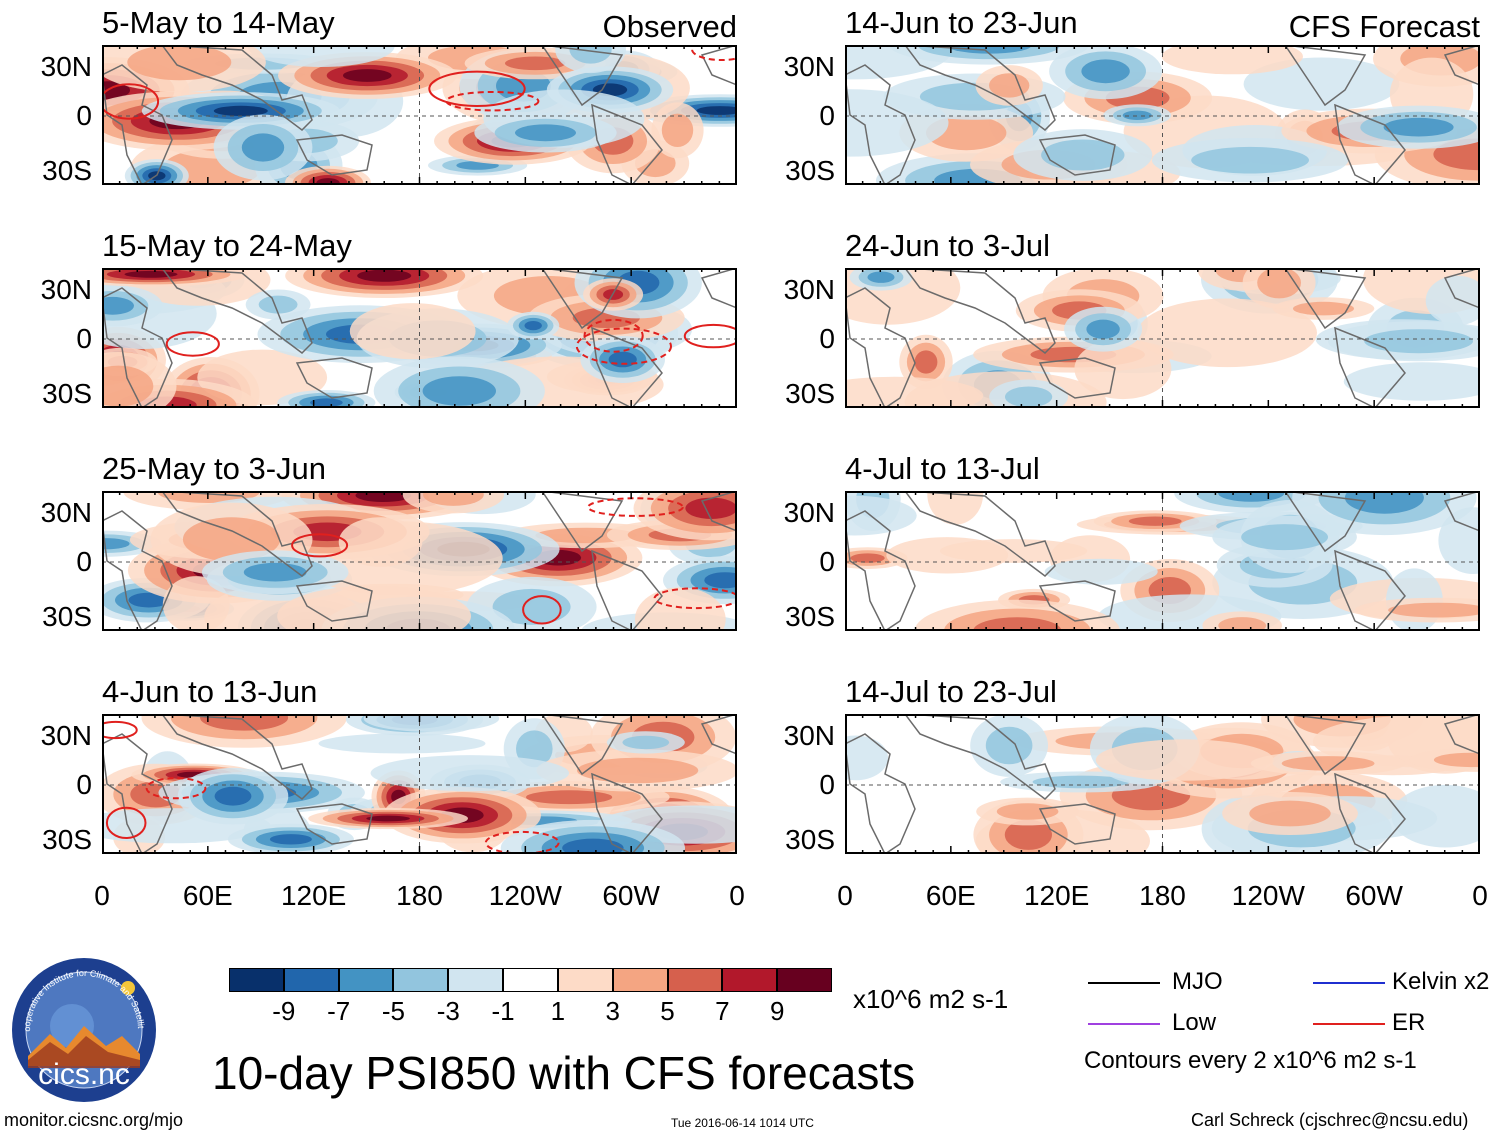  I want to click on x-tick-label: 60W, so click(1374, 895).